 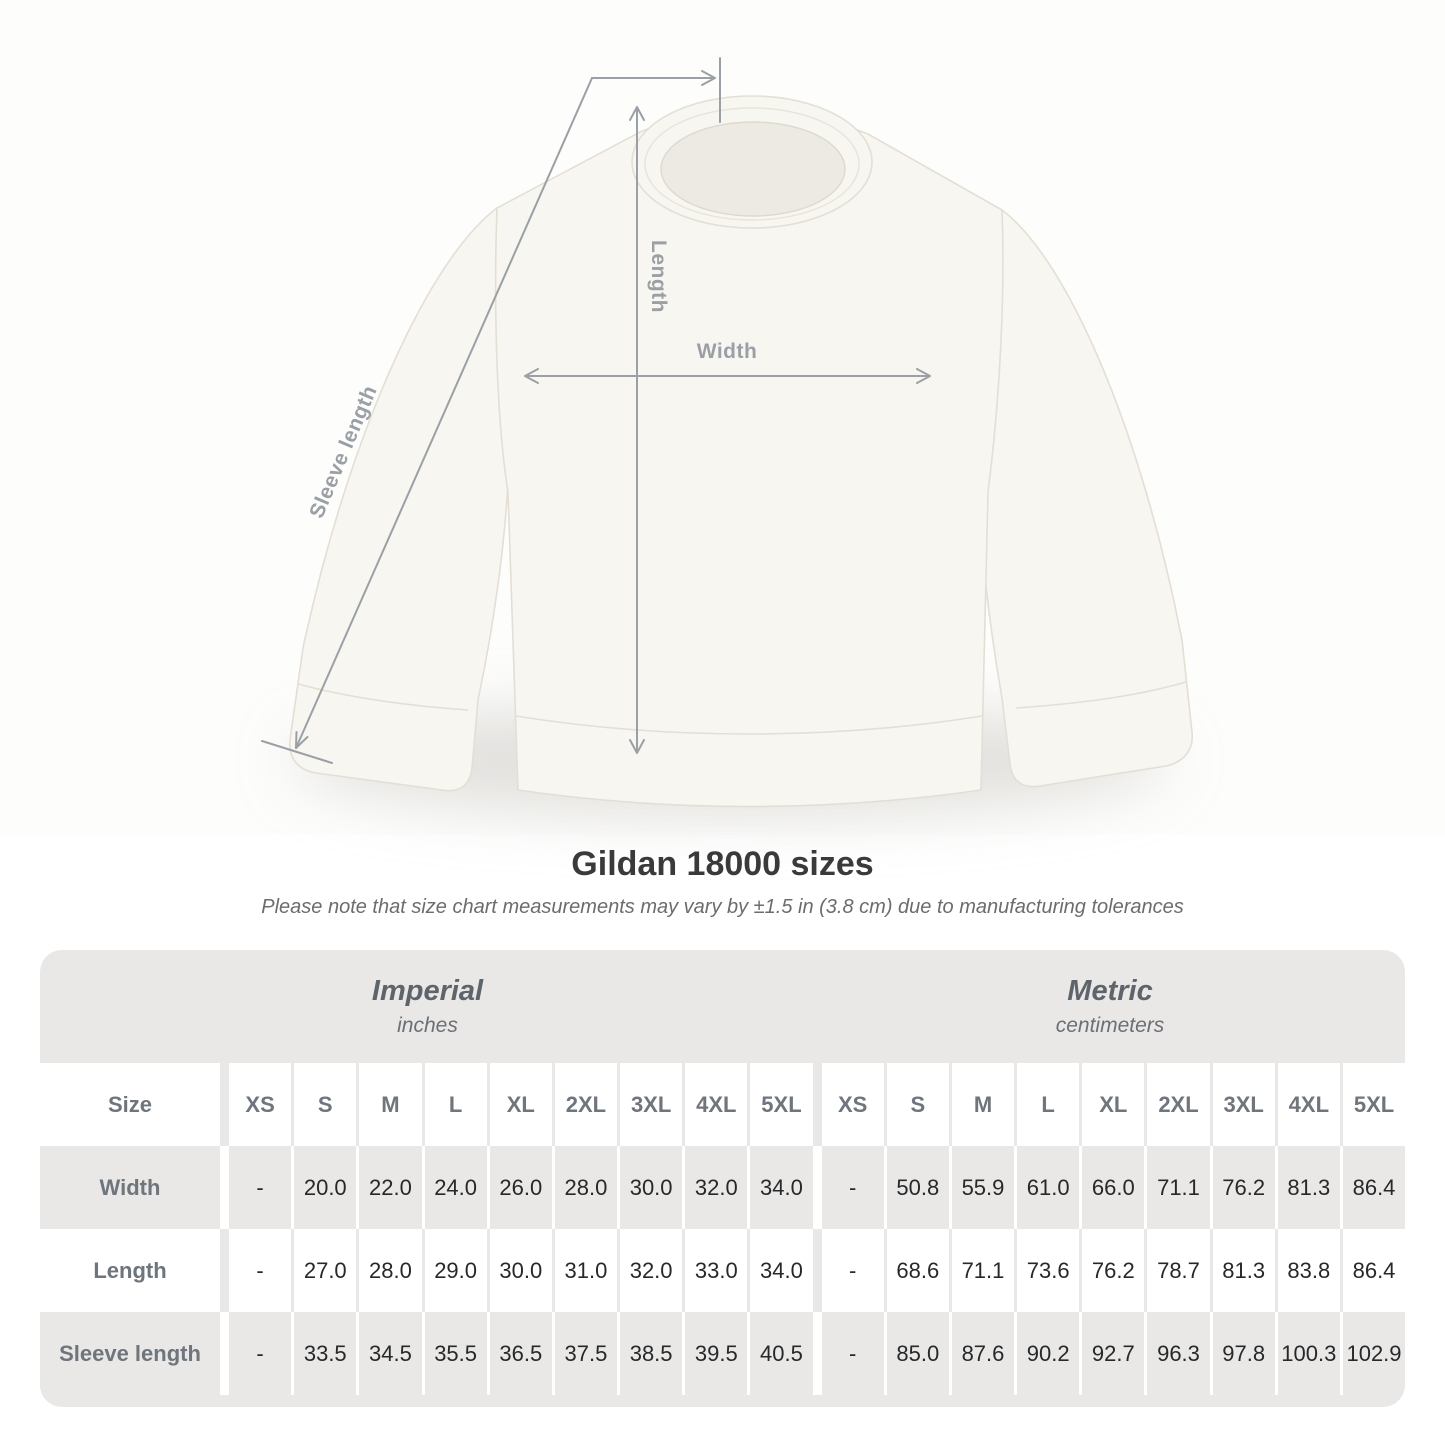 I want to click on width-imperial-m: 22.0, so click(x=388, y=1187).